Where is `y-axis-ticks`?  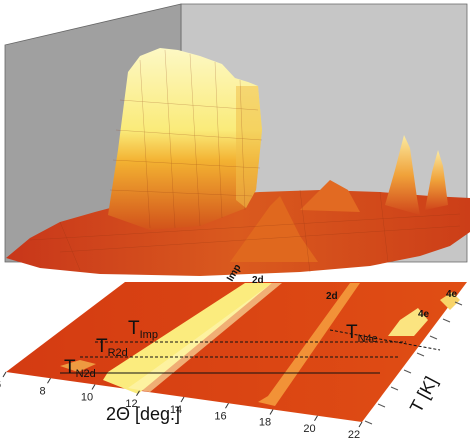
y-axis-ticks is located at coordinates (413, 363).